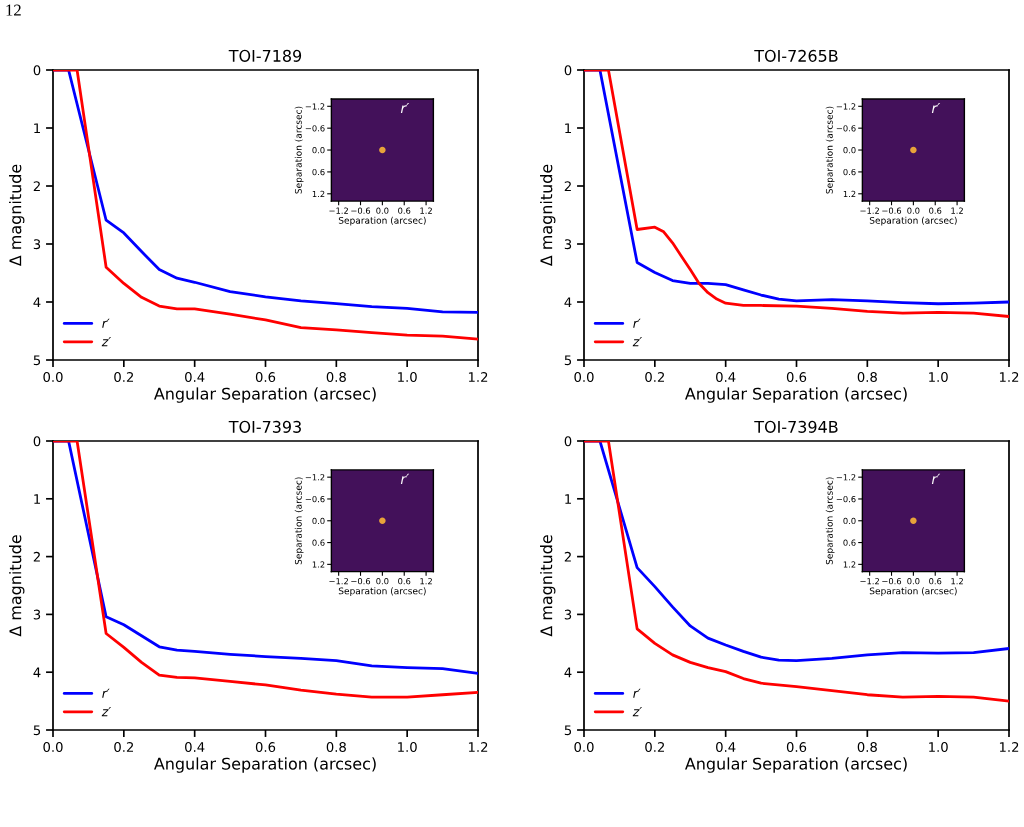 The height and width of the screenshot is (827, 1024). Describe the element at coordinates (13, 10) in the screenshot. I see `text: 12` at that location.